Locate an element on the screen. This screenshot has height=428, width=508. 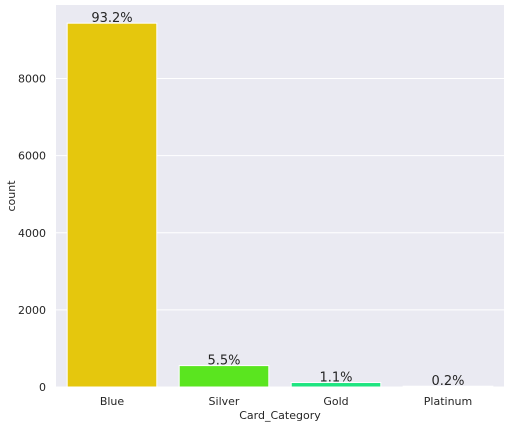
x-axis-ticks: Blue Silver Gold Platinum is located at coordinates (286, 401).